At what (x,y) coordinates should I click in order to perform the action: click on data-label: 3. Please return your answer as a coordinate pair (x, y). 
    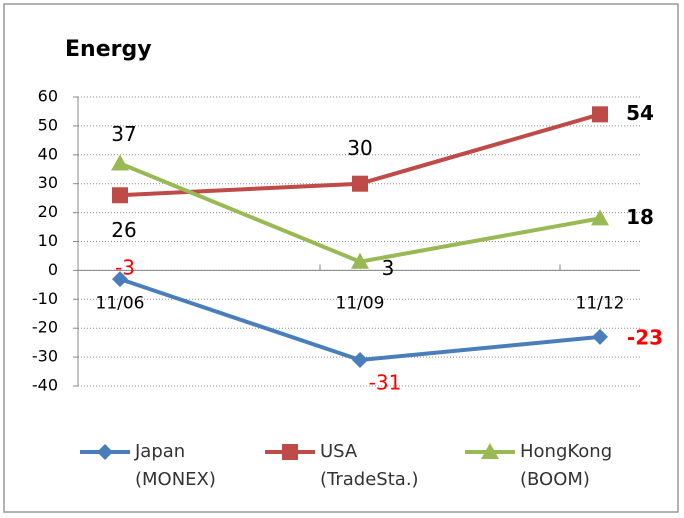
    Looking at the image, I should click on (388, 268).